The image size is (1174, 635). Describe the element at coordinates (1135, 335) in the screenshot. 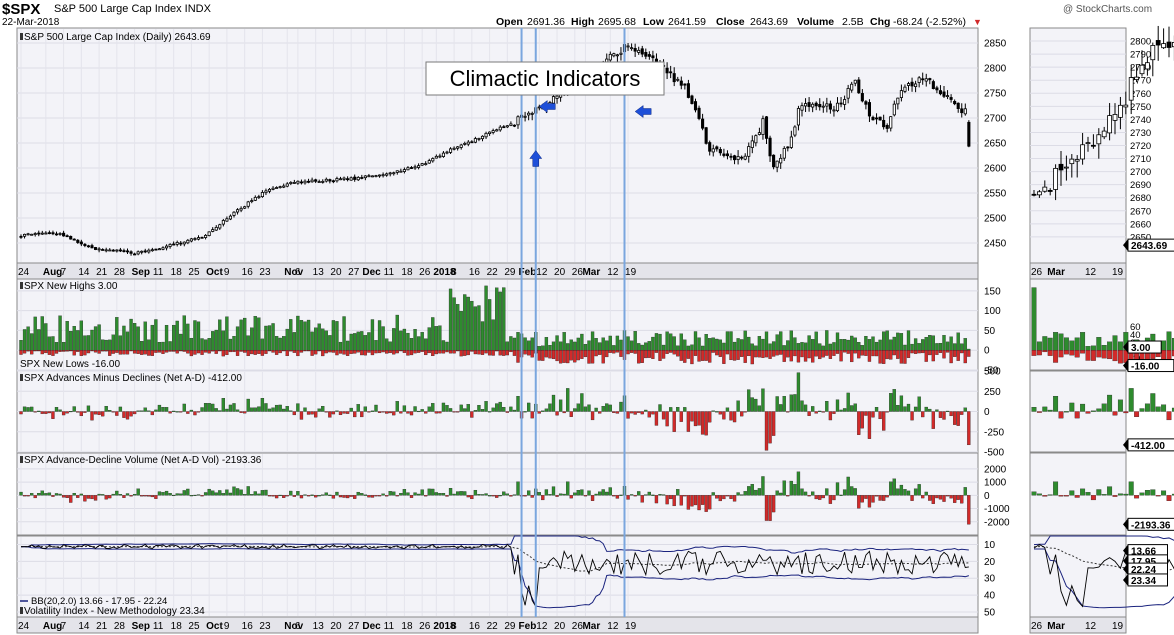

I see `zoom-y-tick-label: 40` at that location.